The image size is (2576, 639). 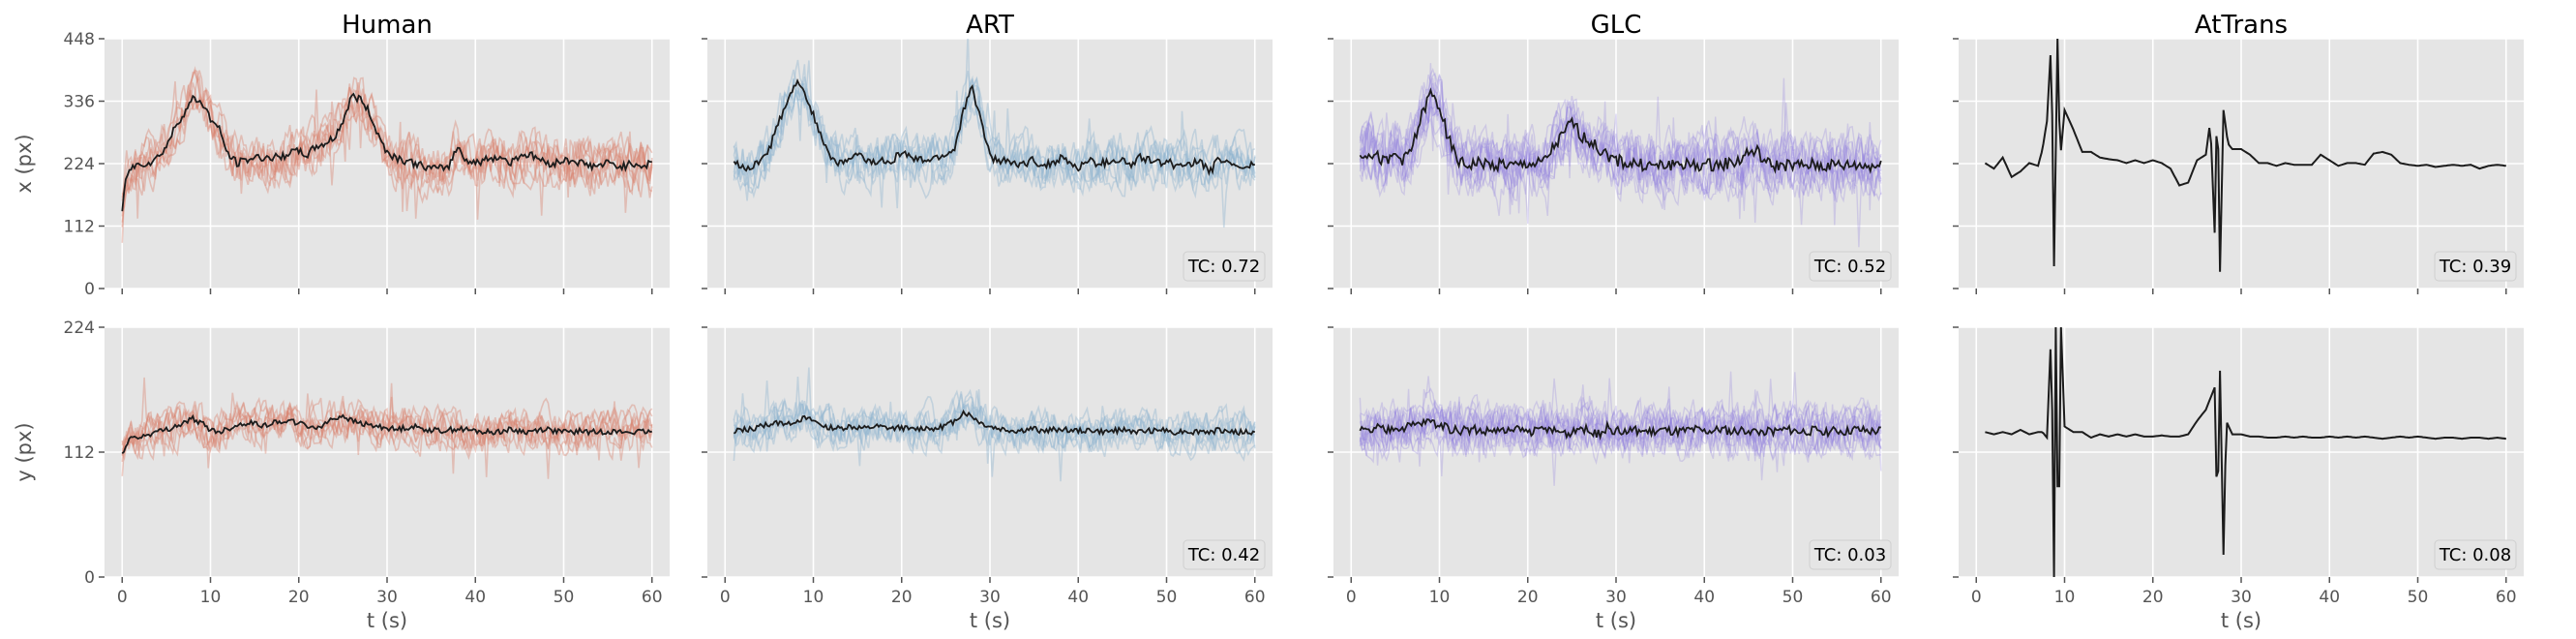 I want to click on panel-attrans-y: 0 10 20 30 40 50 60 t (s) TC: 0.08, so click(x=2238, y=479).